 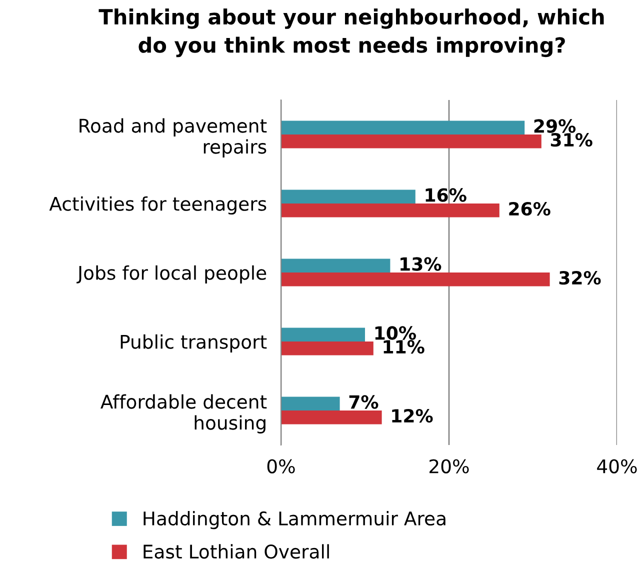 I want to click on y-tick-label: Jobs for local people, so click(x=171, y=274).